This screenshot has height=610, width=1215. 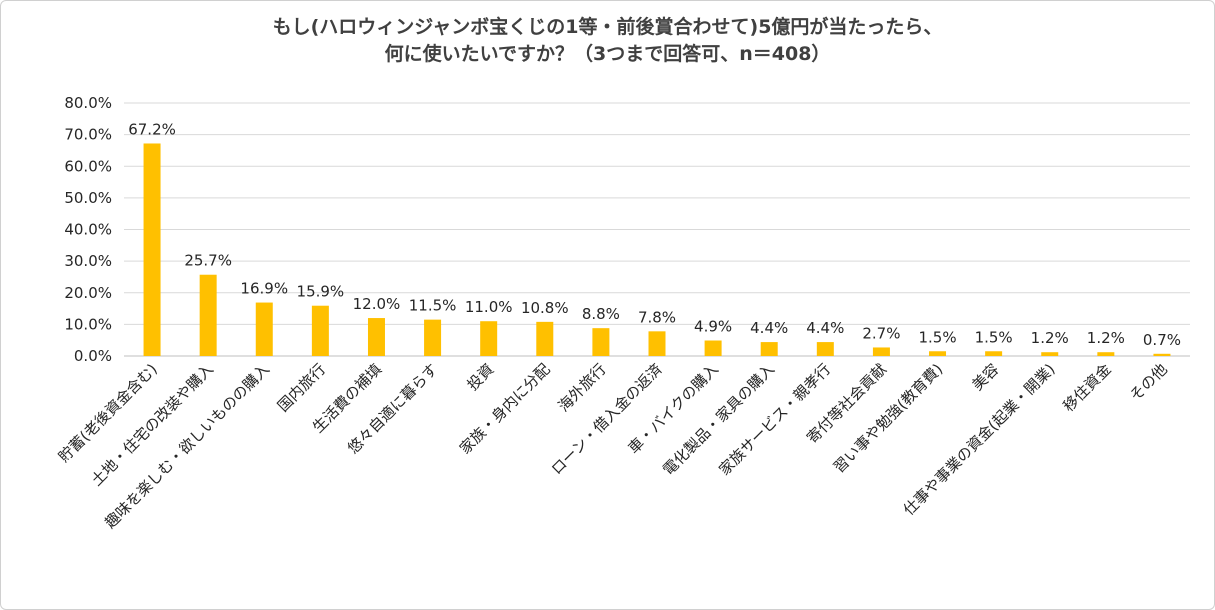 What do you see at coordinates (88, 198) in the screenshot?
I see `y-tick-label: 50.0%` at bounding box center [88, 198].